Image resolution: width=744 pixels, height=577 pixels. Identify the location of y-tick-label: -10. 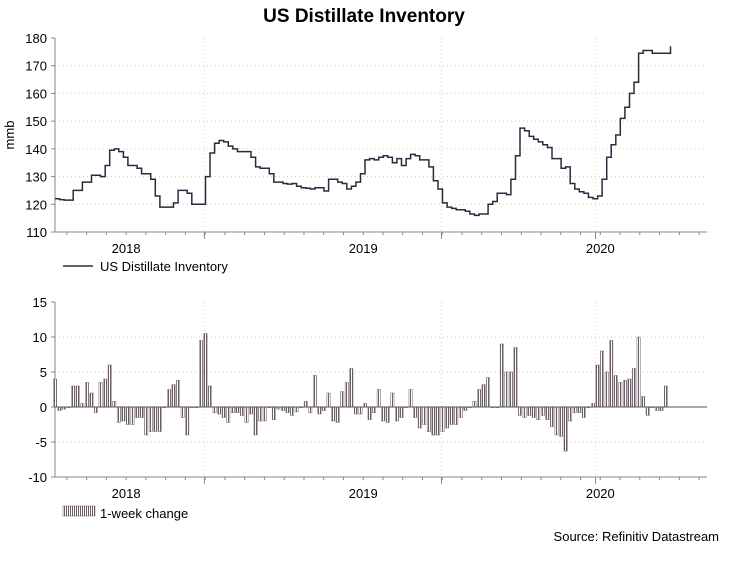
(37, 477).